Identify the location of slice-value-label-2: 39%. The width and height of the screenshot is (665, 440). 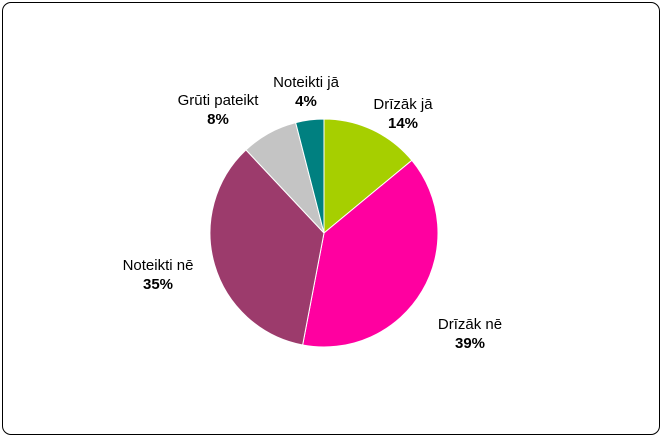
(470, 343).